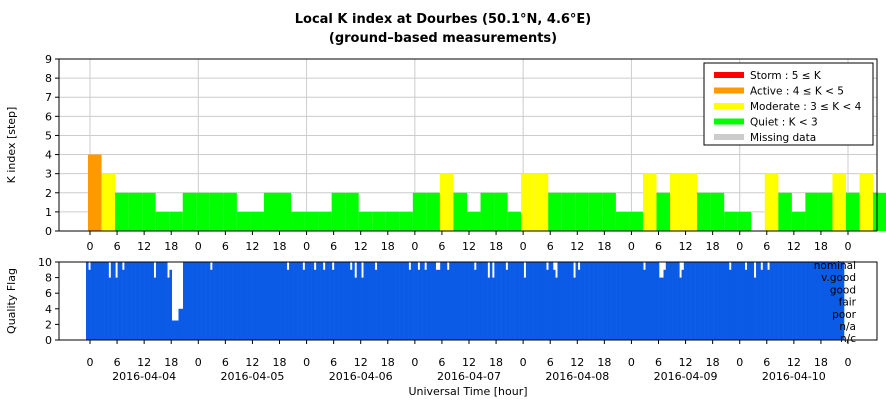 The width and height of the screenshot is (886, 400). I want to click on k-xtick-label: 6, so click(117, 246).